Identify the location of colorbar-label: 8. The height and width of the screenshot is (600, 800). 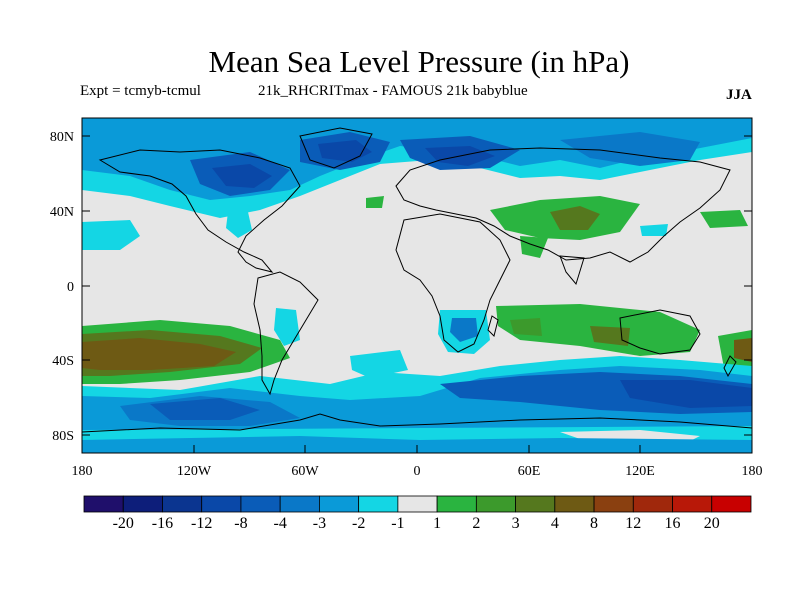
(594, 523).